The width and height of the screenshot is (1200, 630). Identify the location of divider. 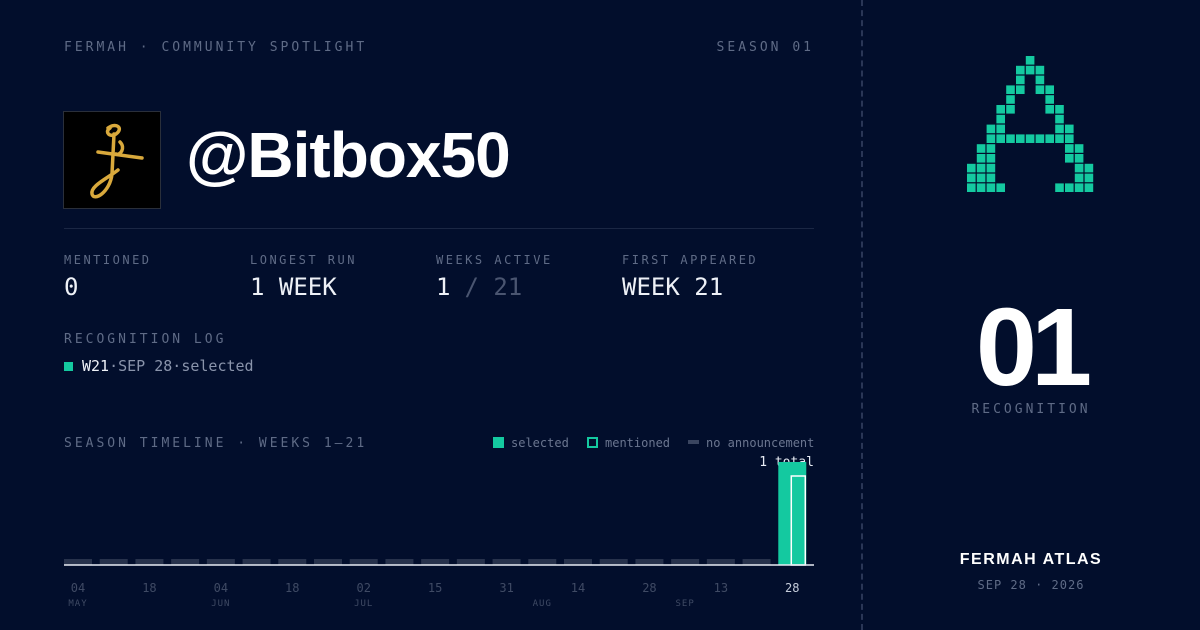
(439, 228).